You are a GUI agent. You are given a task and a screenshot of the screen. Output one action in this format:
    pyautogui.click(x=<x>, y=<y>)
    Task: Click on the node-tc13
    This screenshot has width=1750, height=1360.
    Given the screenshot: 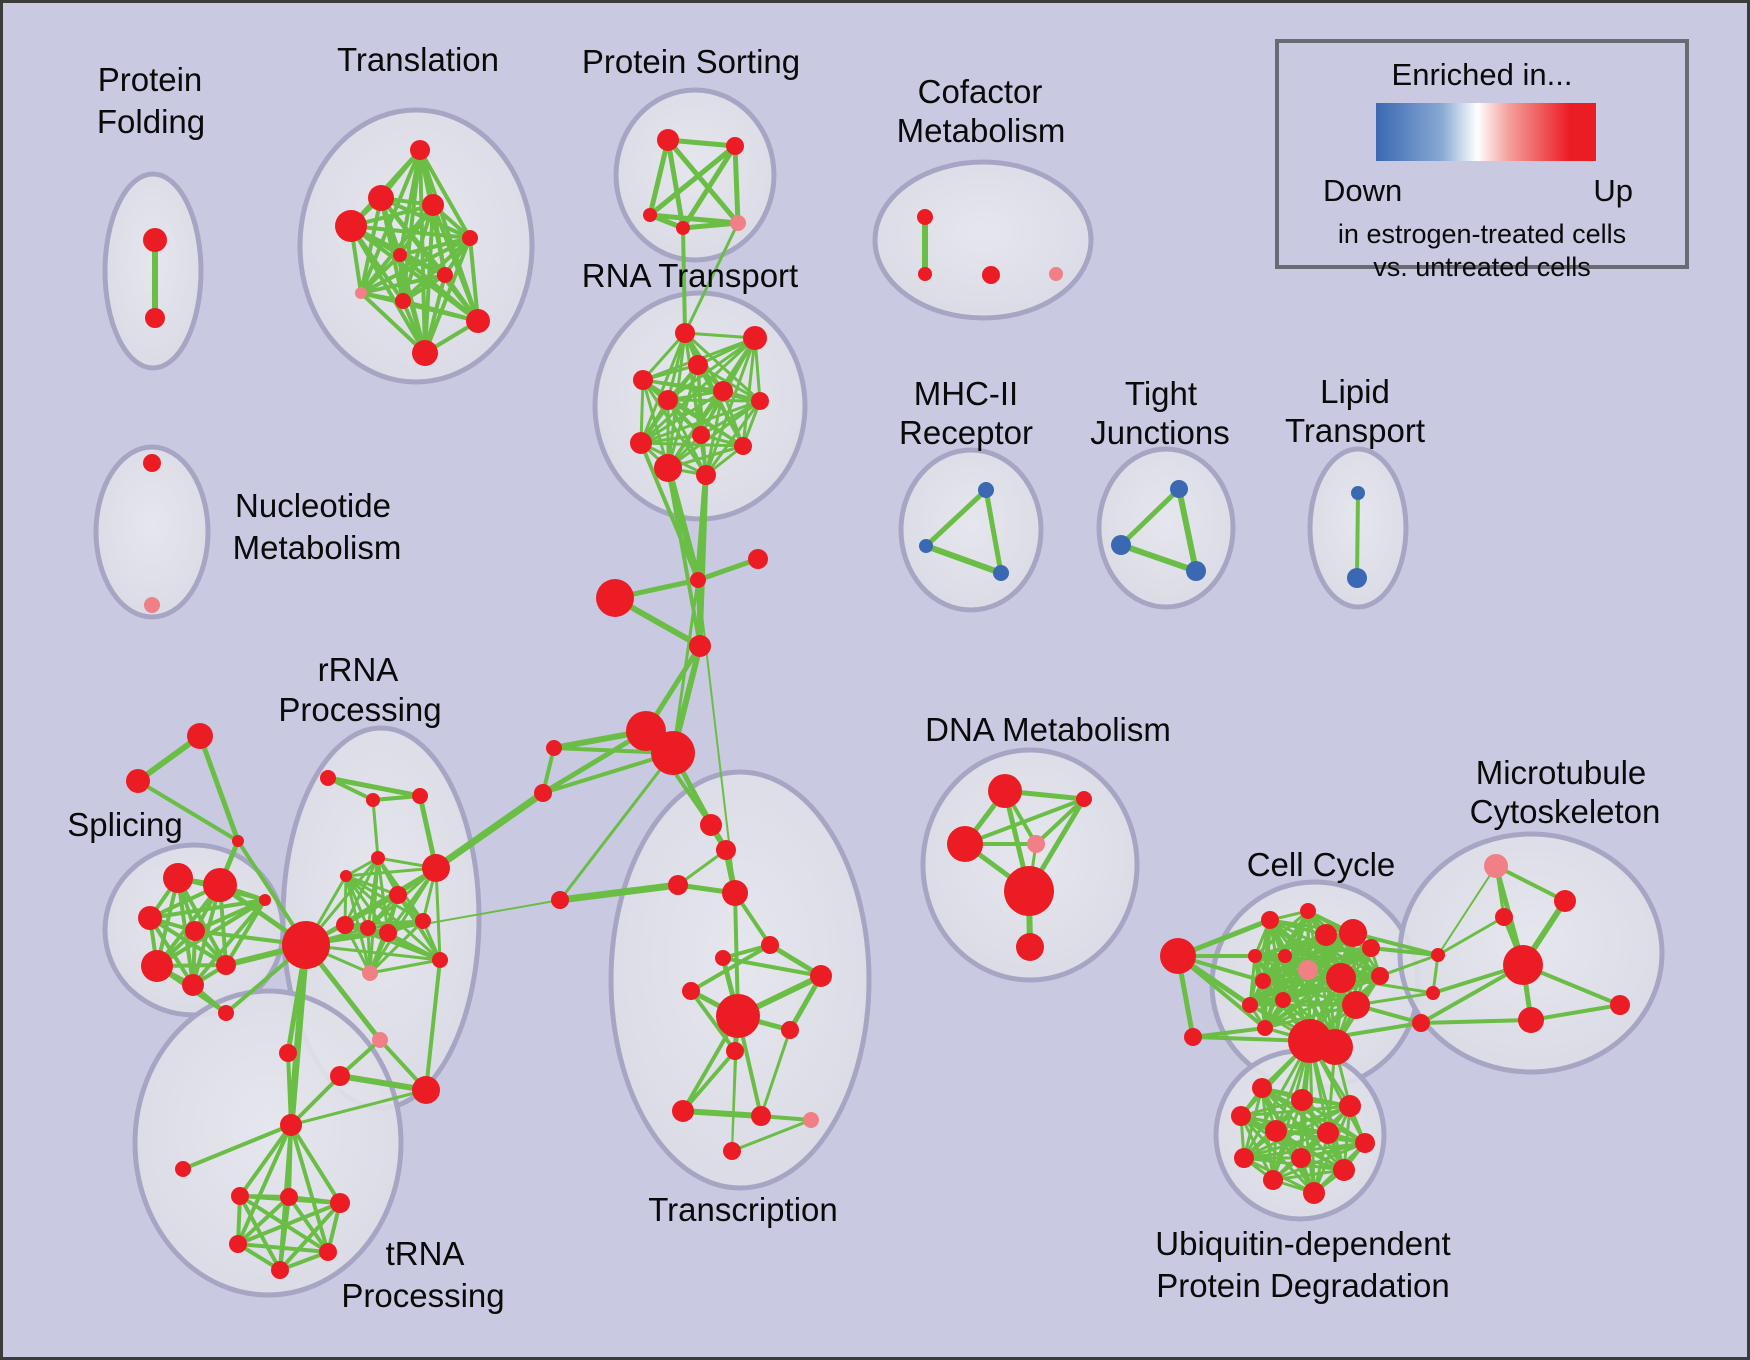 What is the action you would take?
    pyautogui.click(x=683, y=1111)
    